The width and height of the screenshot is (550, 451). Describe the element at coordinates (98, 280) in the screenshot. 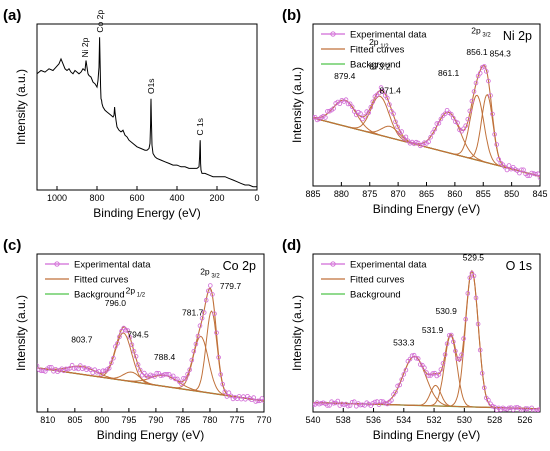

I see `legend: Experimental data Fitted curves Background` at that location.